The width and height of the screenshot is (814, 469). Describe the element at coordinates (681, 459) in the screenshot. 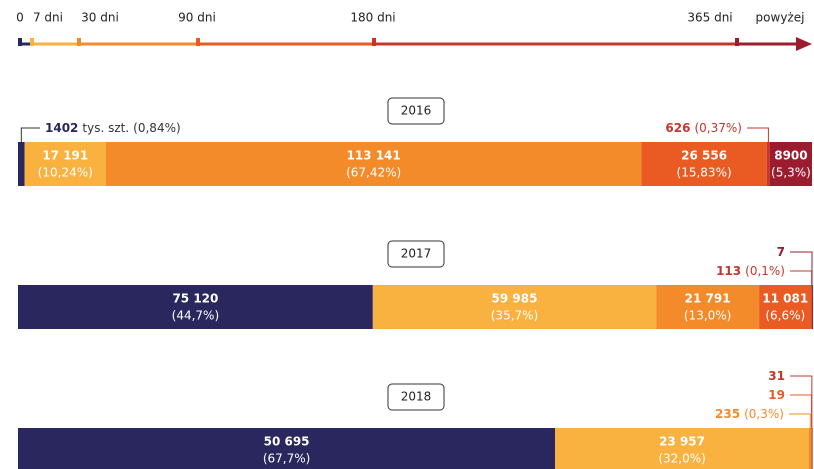

I see `percent-label: (32,0%)` at that location.